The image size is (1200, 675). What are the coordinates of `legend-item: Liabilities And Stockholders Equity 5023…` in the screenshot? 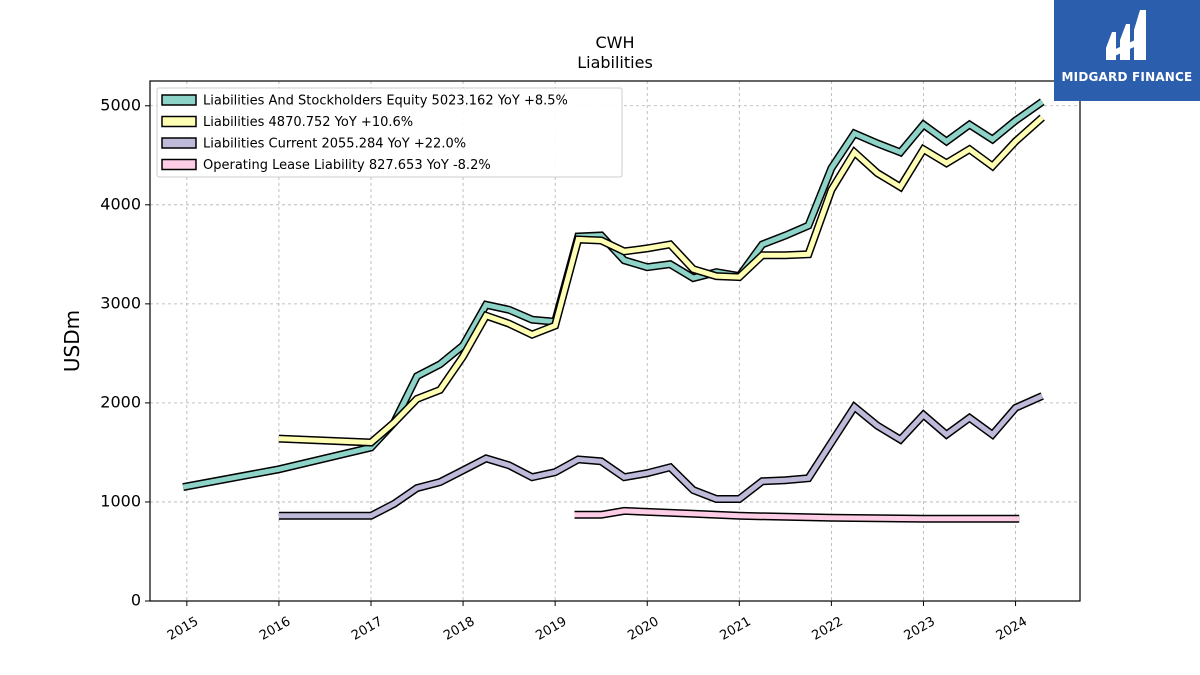 It's located at (364, 101).